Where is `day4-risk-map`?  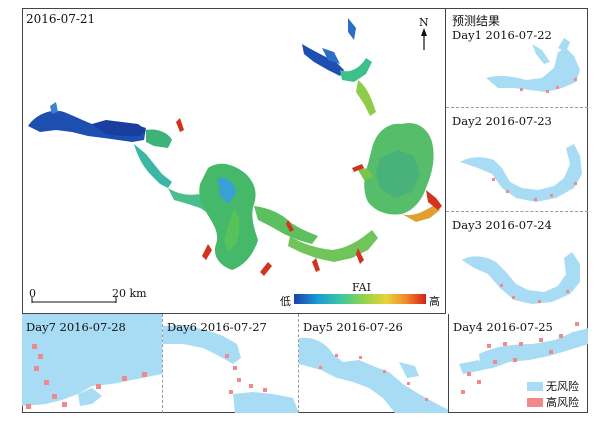
day4-risk-map is located at coordinates (523, 358).